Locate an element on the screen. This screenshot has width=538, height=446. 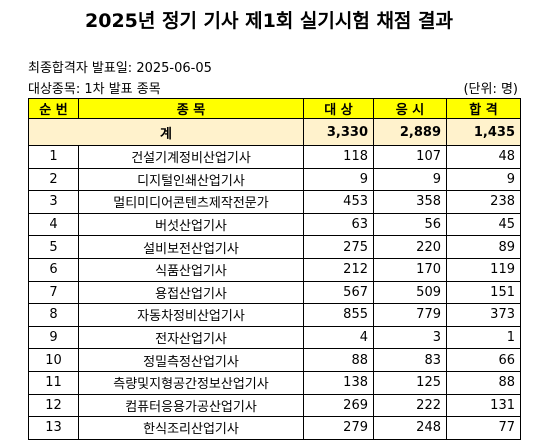
passed: 45 is located at coordinates (483, 224).